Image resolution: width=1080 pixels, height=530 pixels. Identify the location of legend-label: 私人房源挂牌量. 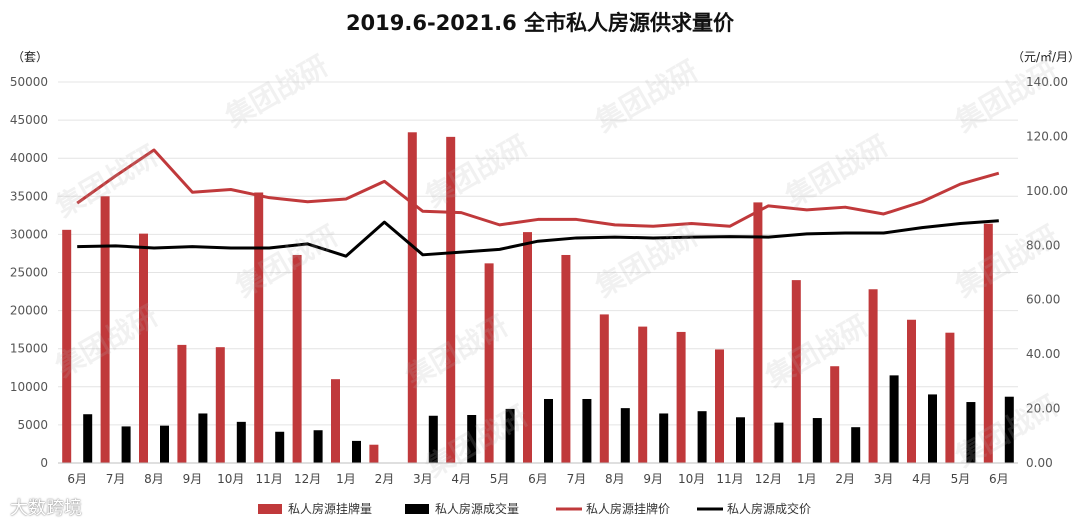
(330, 508).